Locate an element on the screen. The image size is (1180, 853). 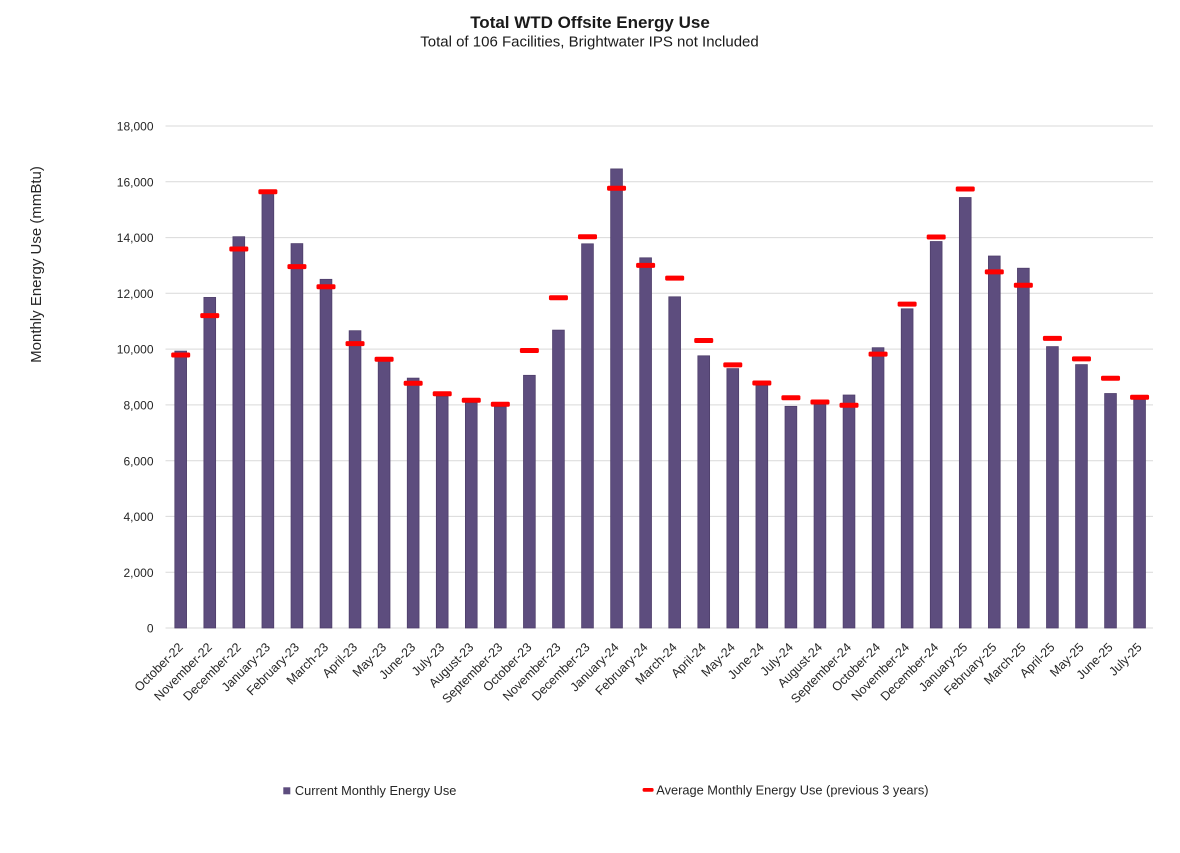
svg-text: 18,000 is located at coordinates (135, 127).